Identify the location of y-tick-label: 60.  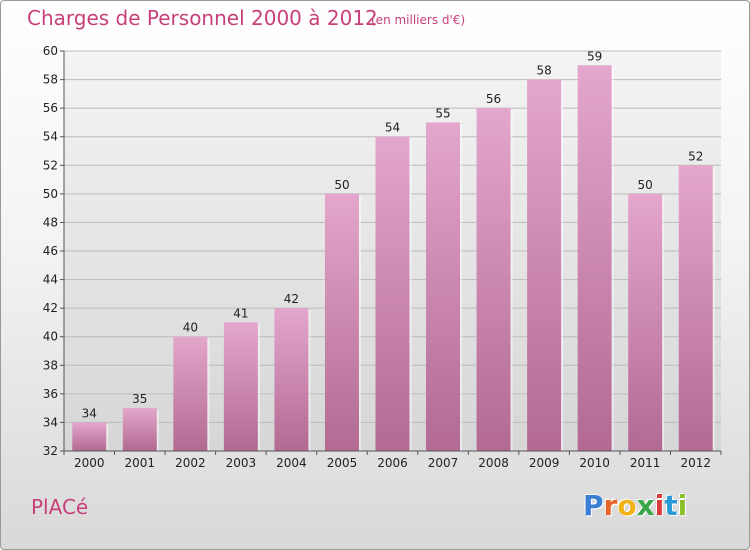
(50, 51).